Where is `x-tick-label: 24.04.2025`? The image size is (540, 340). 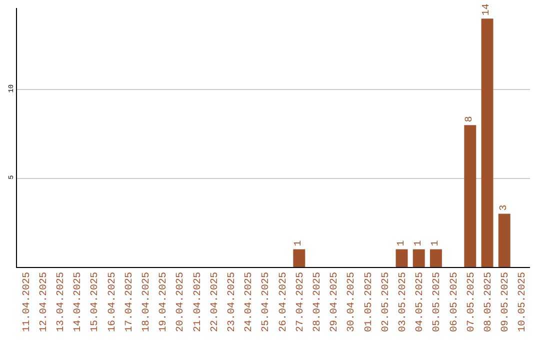 x-tick-label: 24.04.2025 is located at coordinates (250, 302).